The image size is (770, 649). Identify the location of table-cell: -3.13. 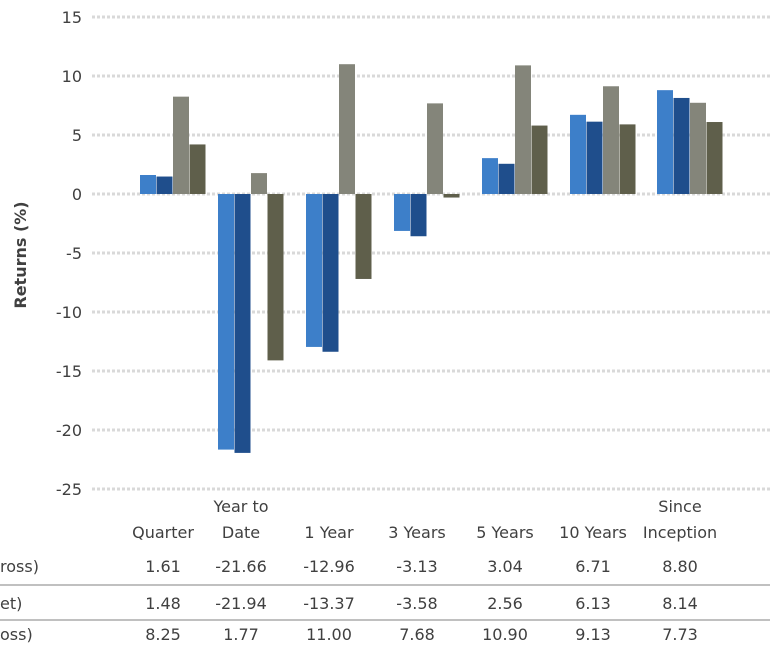
(416, 566).